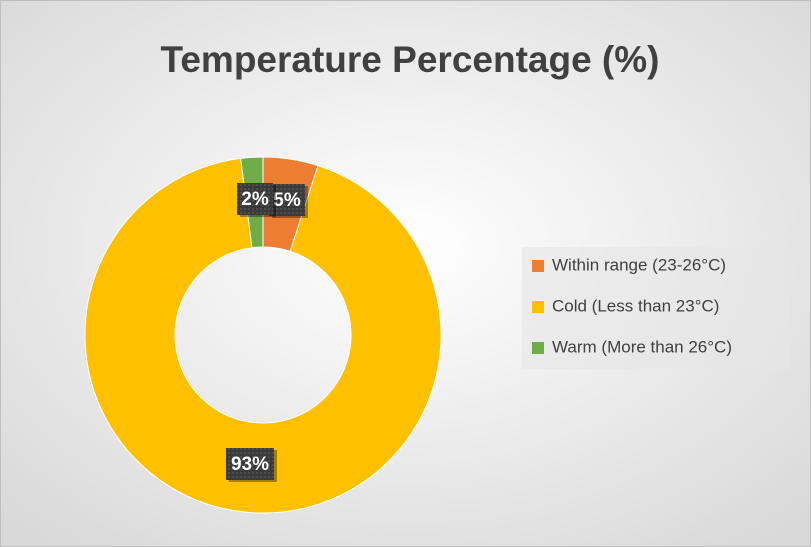 This screenshot has width=811, height=547. Describe the element at coordinates (642, 346) in the screenshot. I see `legend-label: Warm (More than 26°C)` at that location.